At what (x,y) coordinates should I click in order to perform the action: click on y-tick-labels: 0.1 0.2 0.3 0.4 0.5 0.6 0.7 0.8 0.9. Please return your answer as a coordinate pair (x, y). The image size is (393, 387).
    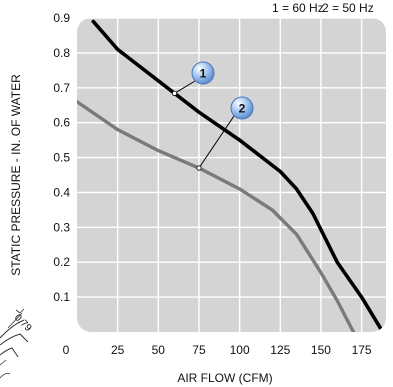
    Looking at the image, I should click on (61, 157).